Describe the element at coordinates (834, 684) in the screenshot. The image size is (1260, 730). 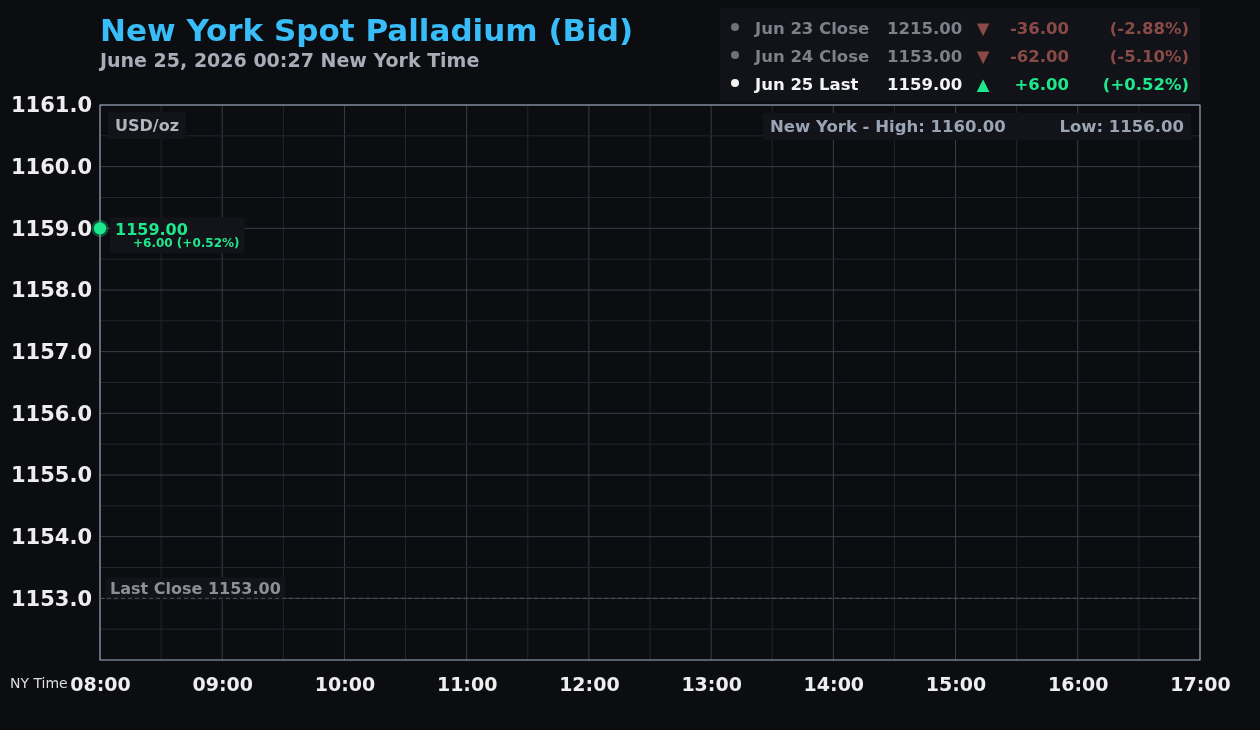
I see `x-tick-label: 14:00` at that location.